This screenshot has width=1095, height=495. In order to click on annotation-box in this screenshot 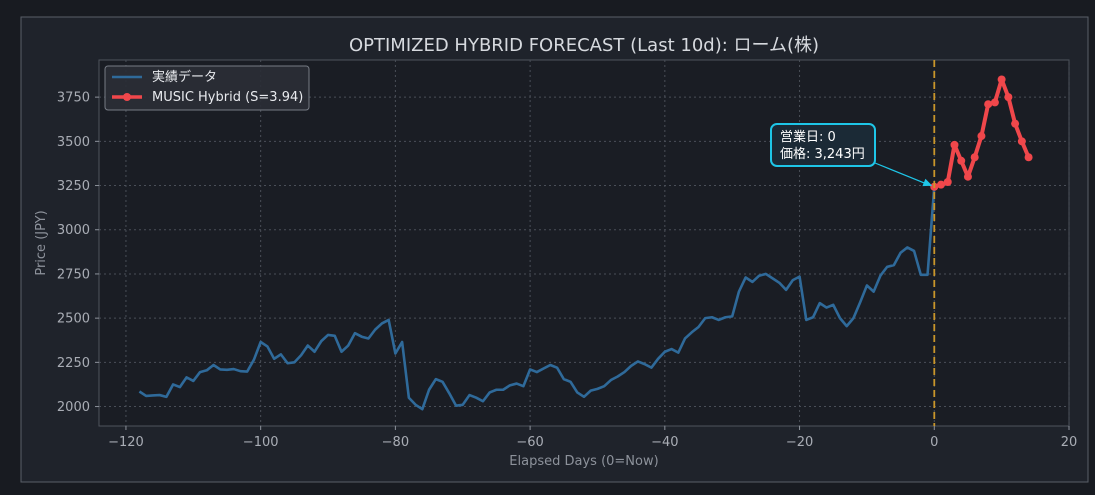, I will do `click(823, 145)`.